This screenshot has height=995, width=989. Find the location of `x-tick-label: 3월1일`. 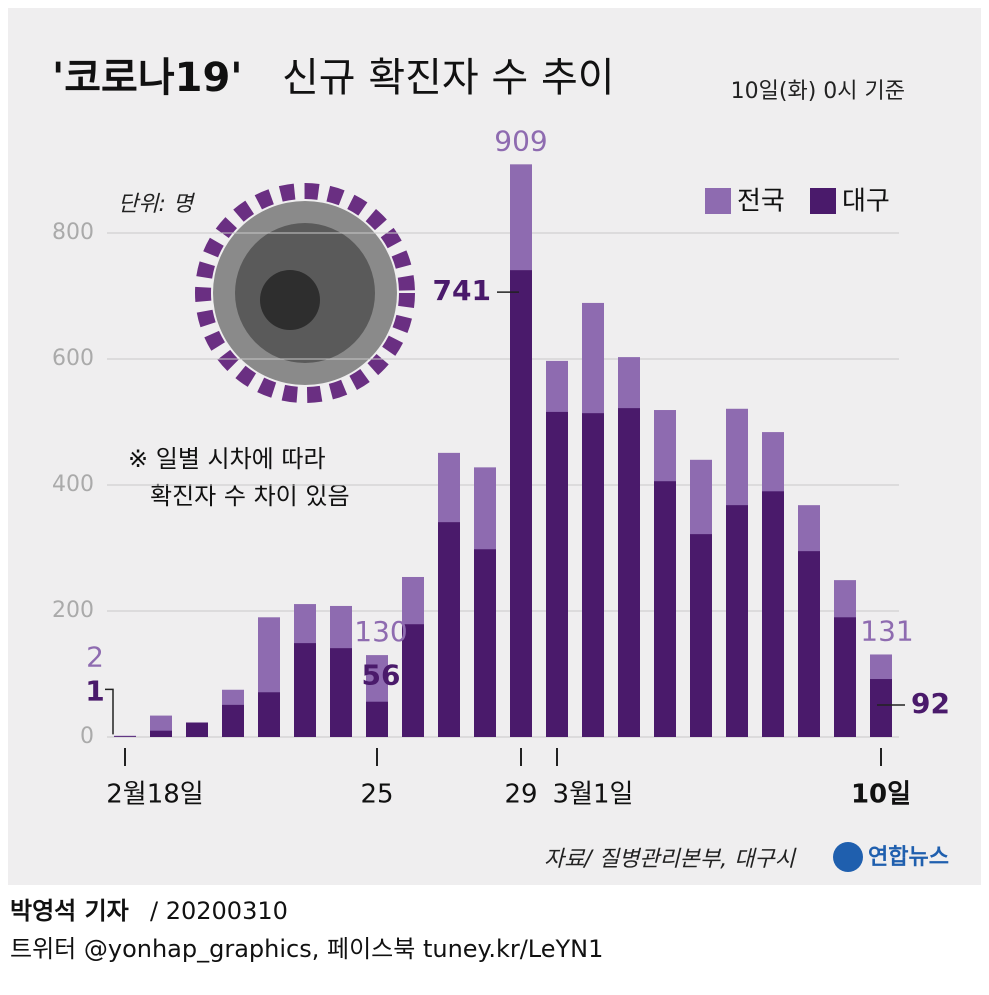

x-tick-label: 3월1일 is located at coordinates (593, 795).